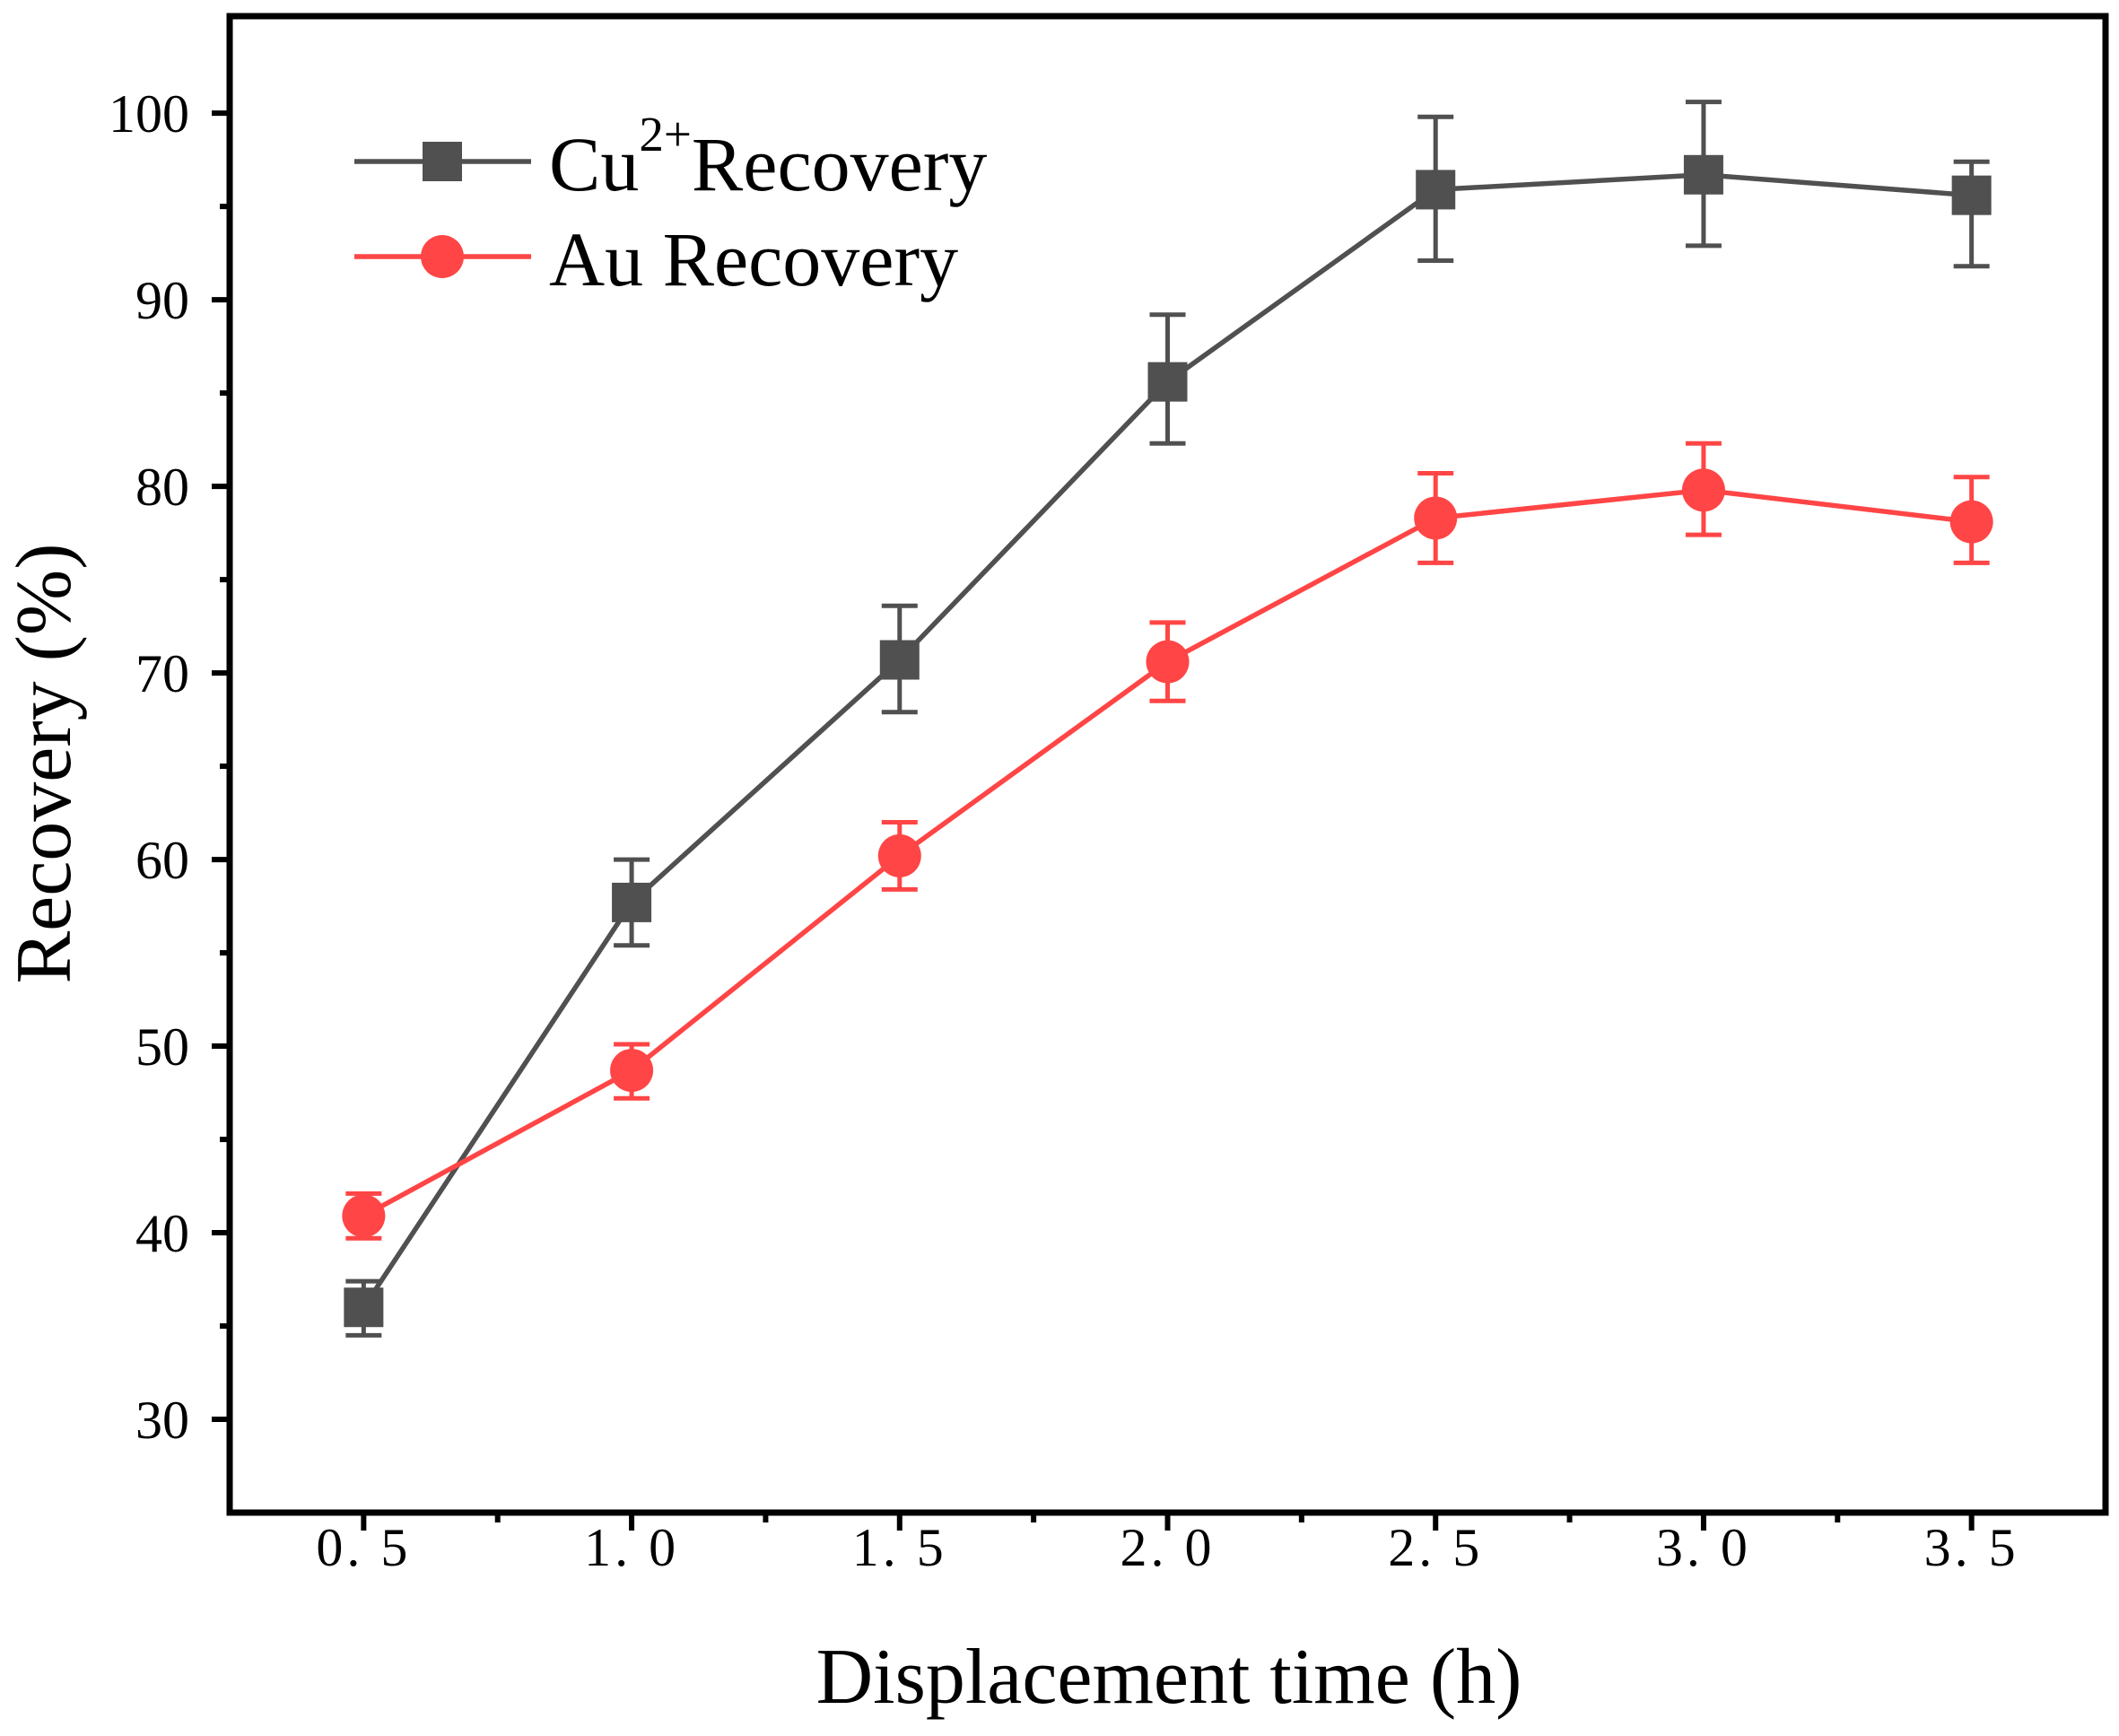  I want to click on y-tick-label: 70, so click(162, 673).